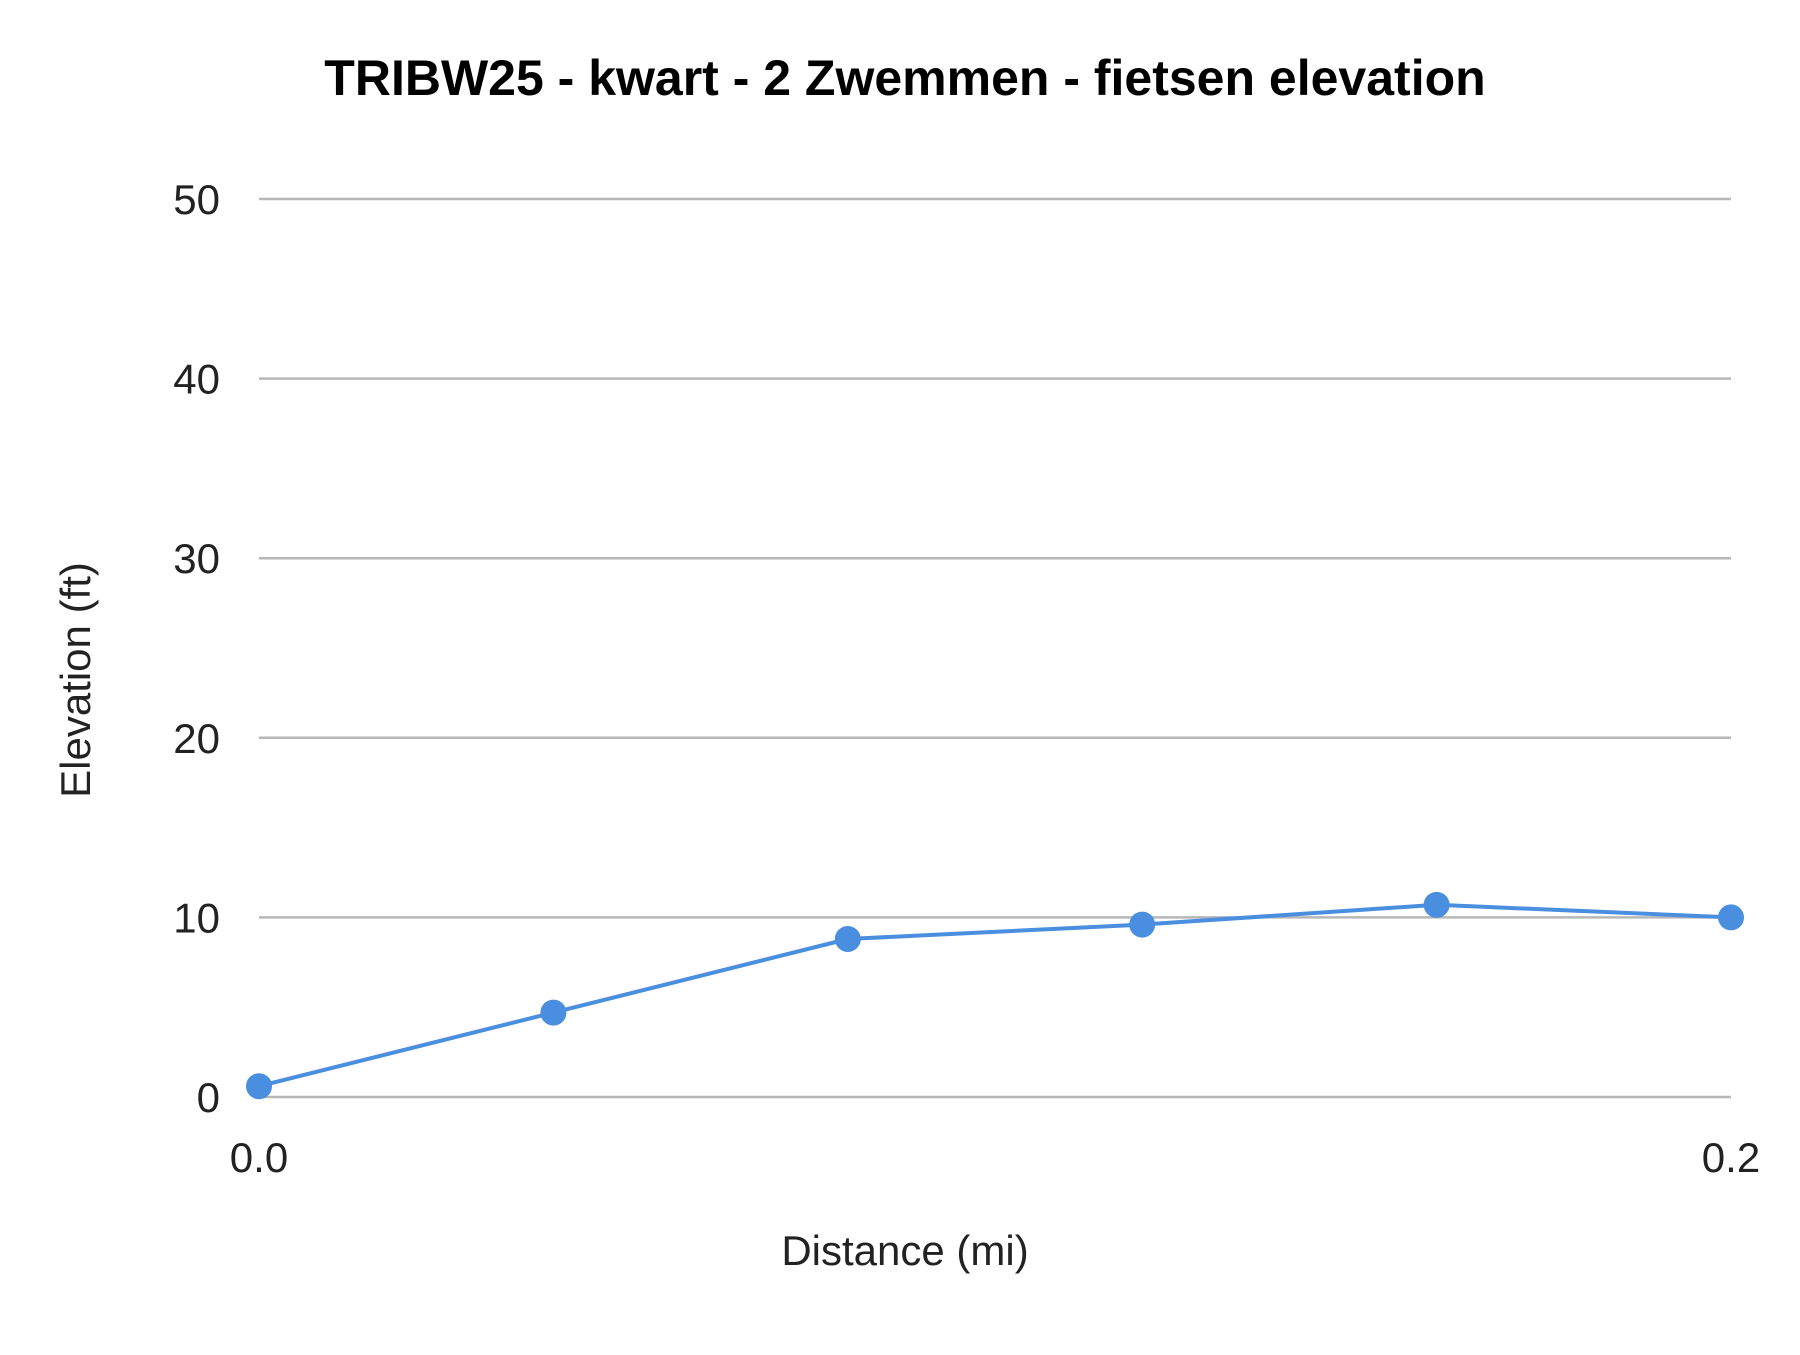  Describe the element at coordinates (995, 1157) in the screenshot. I see `x-axis-ticks: 0.0 0.2` at that location.